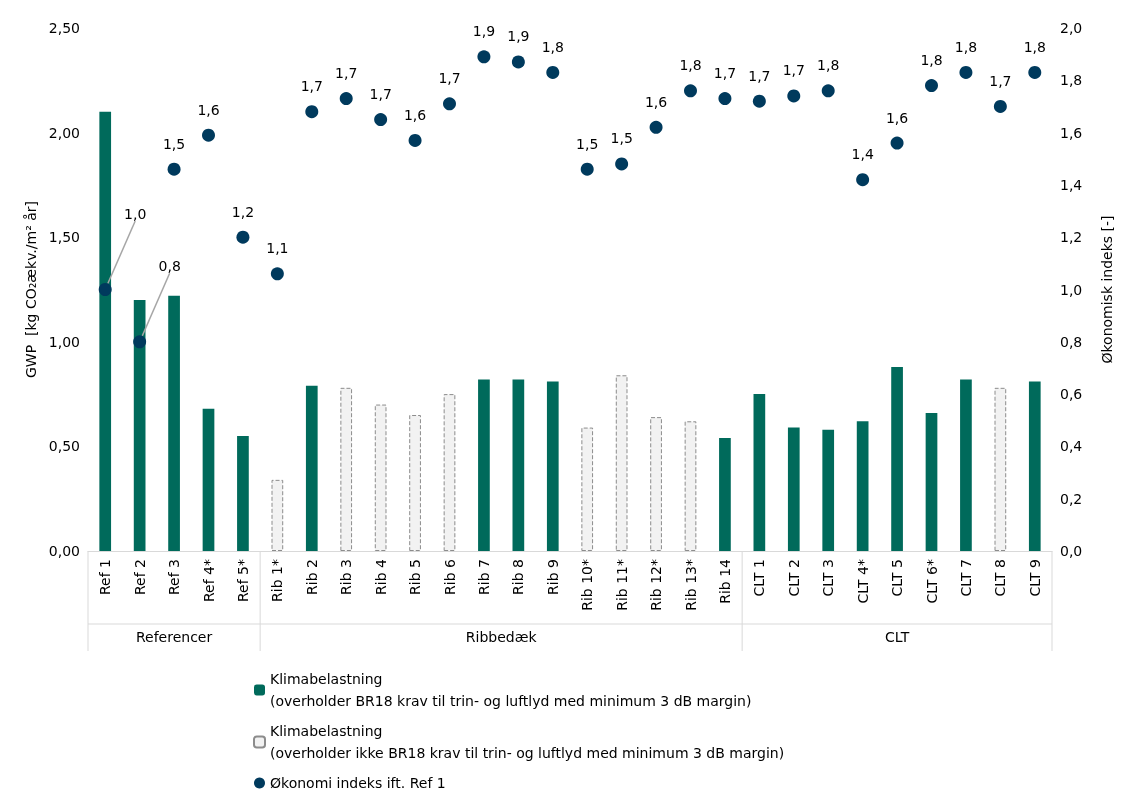 Image resolution: width=1135 pixels, height=809 pixels. I want to click on x-tick-label: CLT 9, so click(1034, 578).